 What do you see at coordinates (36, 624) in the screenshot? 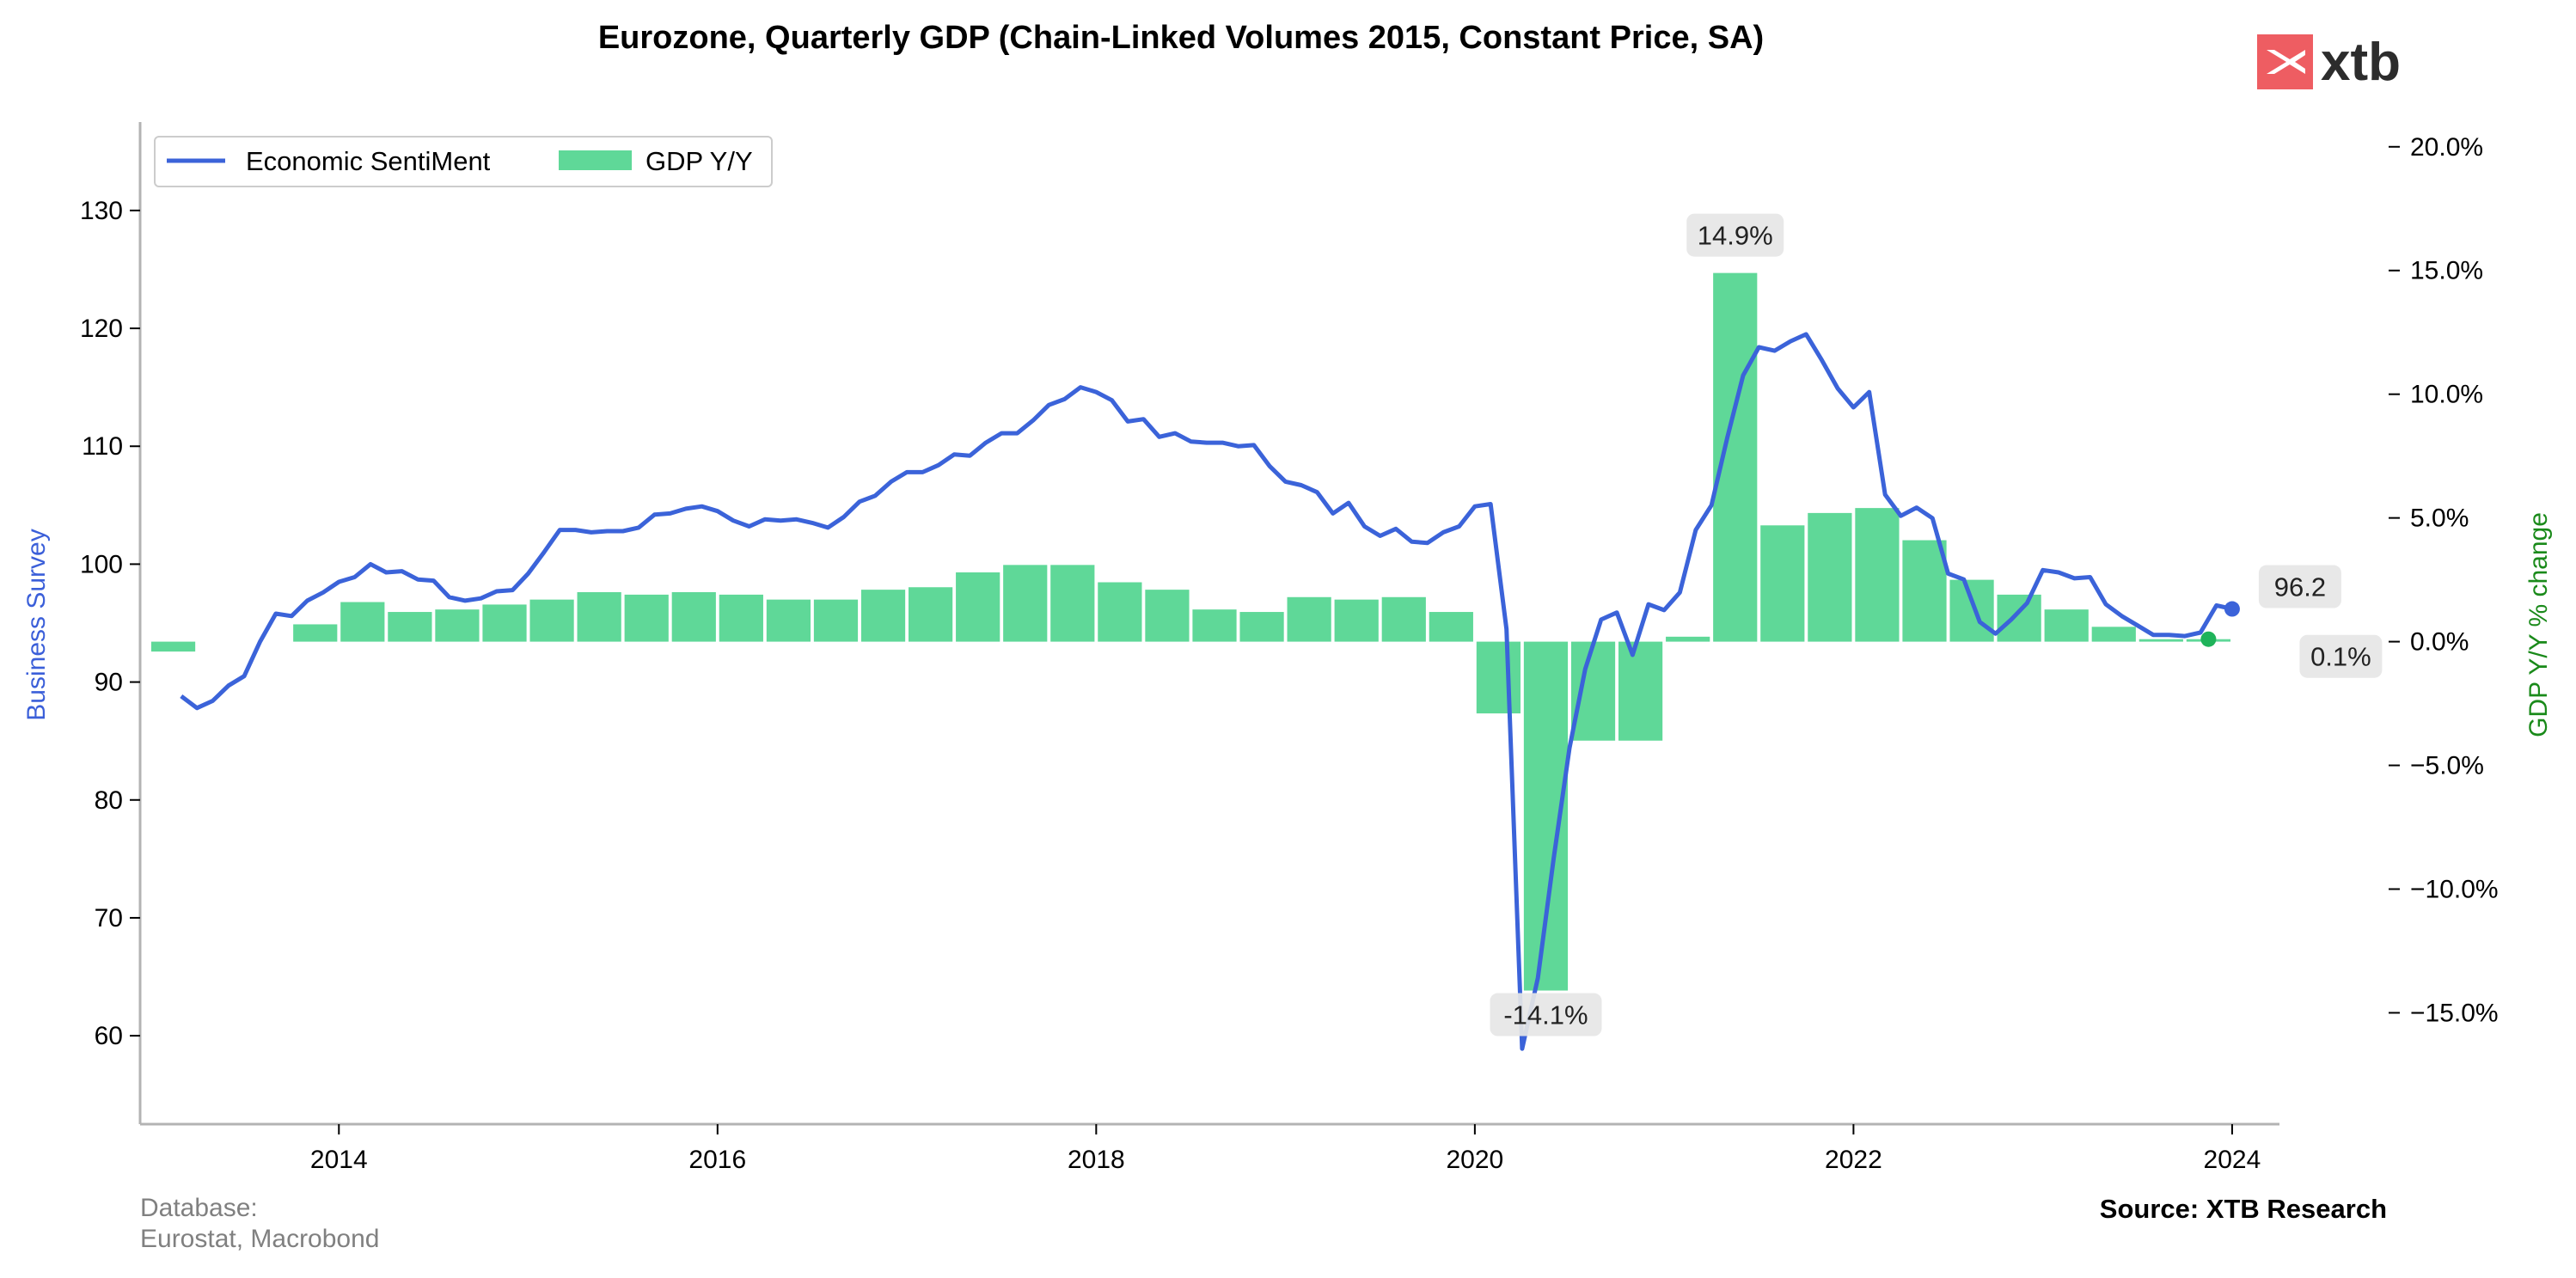
I see `y-axis-left-label: Business Survey` at bounding box center [36, 624].